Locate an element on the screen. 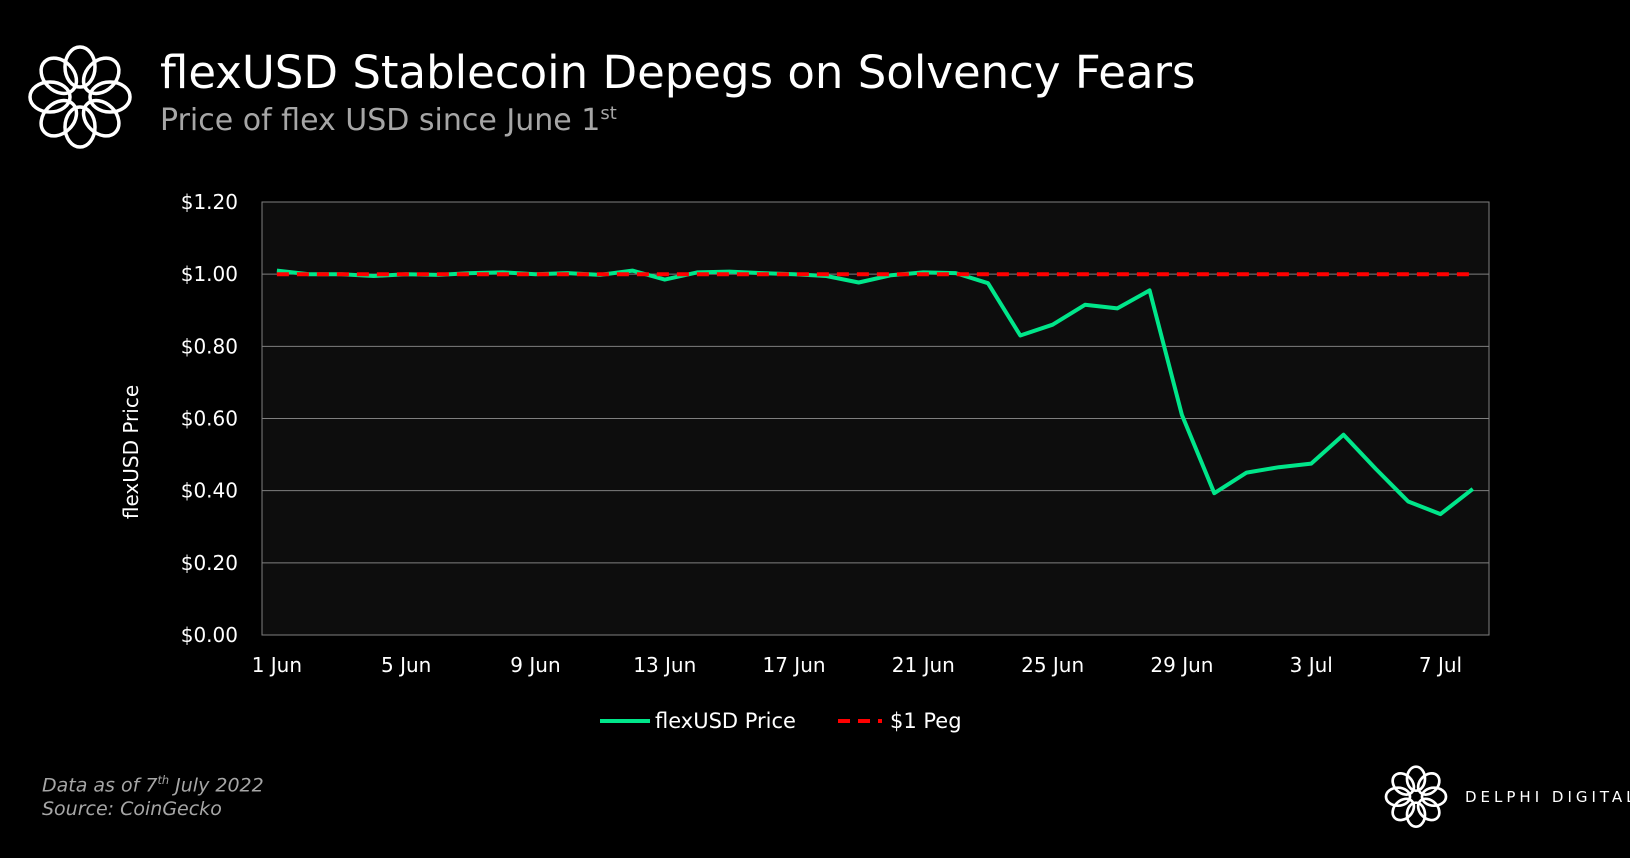 The image size is (1630, 858). chart-subtitle: Price of flex USD since June 1st is located at coordinates (388, 120).